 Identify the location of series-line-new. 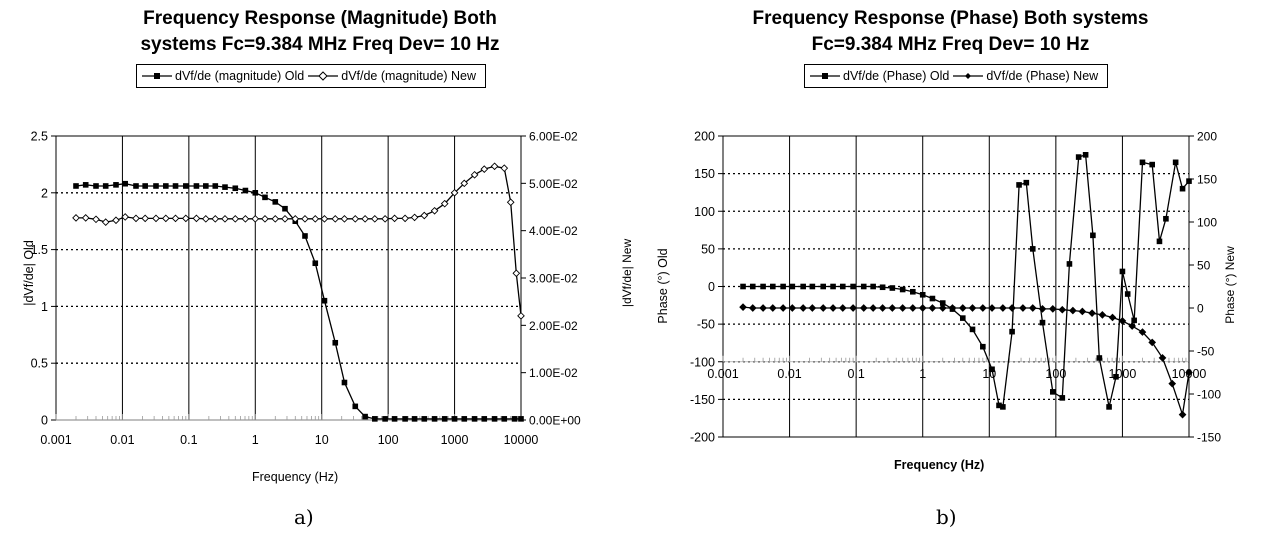
(966, 360).